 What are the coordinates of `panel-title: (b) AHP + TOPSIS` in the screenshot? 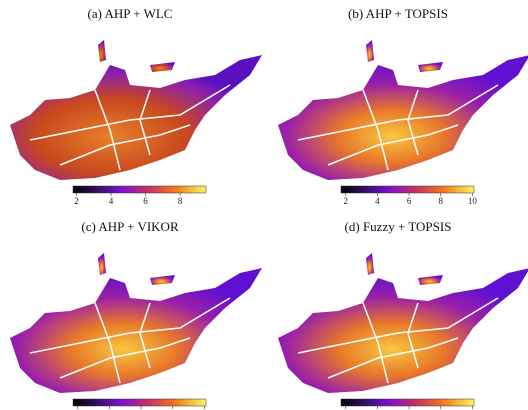 It's located at (398, 13).